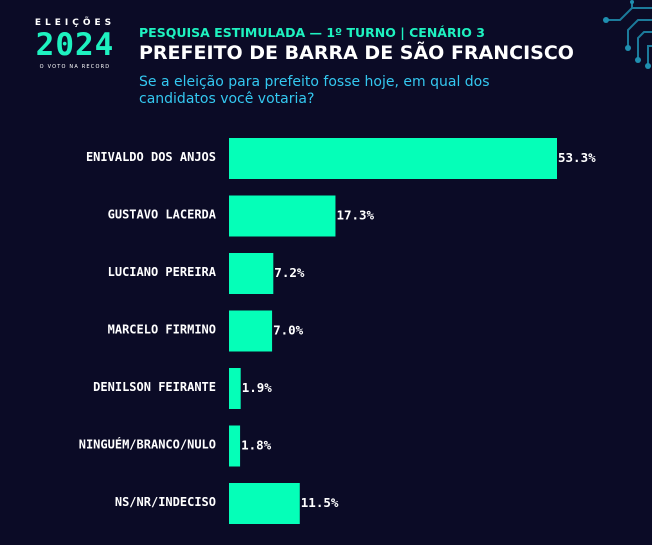 Image resolution: width=652 pixels, height=545 pixels. Describe the element at coordinates (75, 67) in the screenshot. I see `logo-tagline: O VOTO NA RECORD` at that location.